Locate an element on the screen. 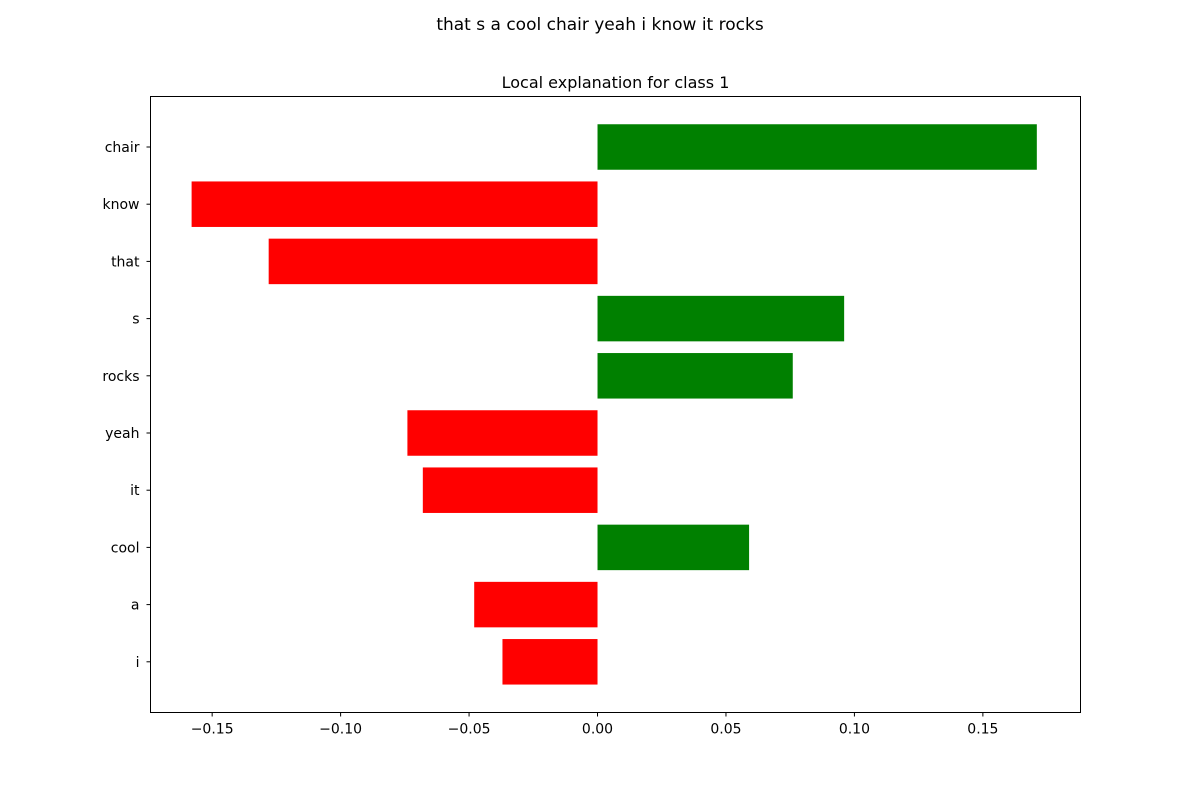 The height and width of the screenshot is (804, 1200). y-tick-label: it is located at coordinates (135, 491).